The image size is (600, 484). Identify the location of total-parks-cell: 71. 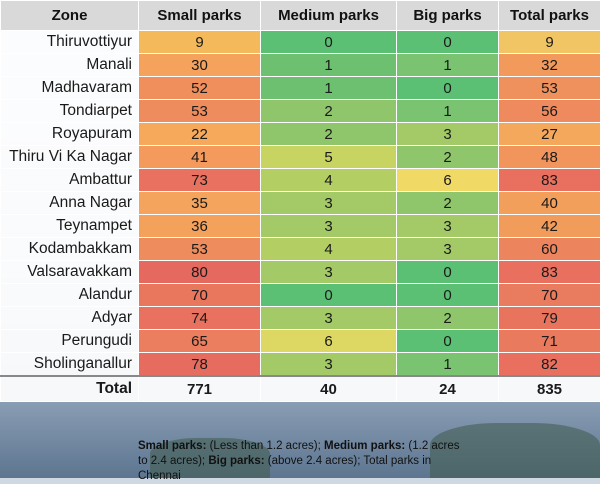
(549, 341).